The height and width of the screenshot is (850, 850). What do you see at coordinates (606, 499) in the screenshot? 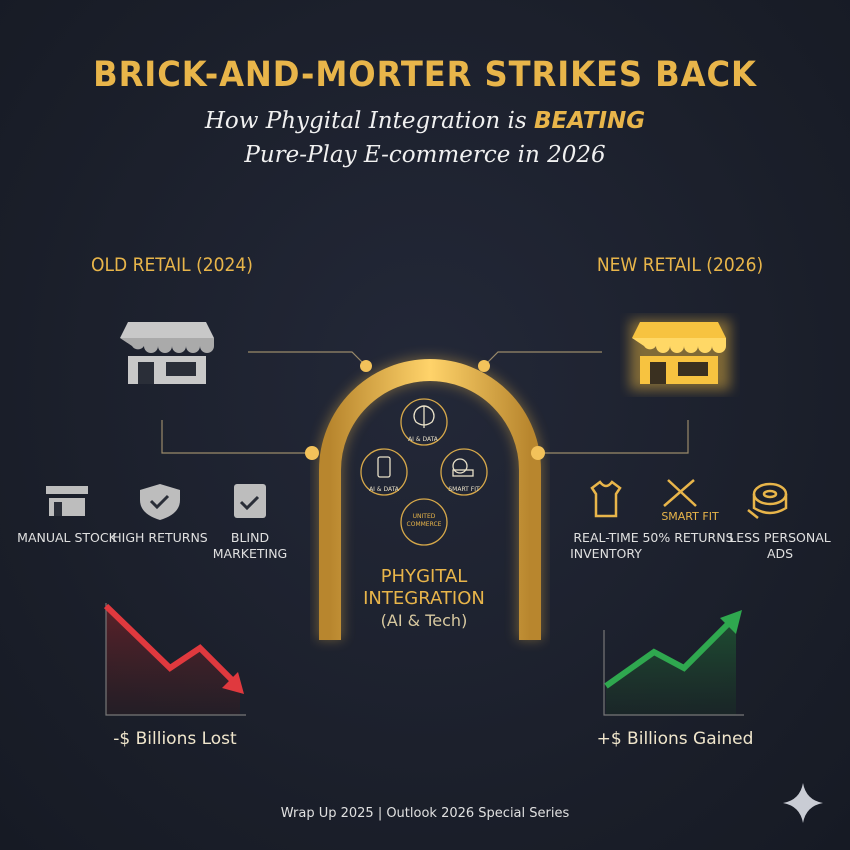
I see `shirt-icon` at bounding box center [606, 499].